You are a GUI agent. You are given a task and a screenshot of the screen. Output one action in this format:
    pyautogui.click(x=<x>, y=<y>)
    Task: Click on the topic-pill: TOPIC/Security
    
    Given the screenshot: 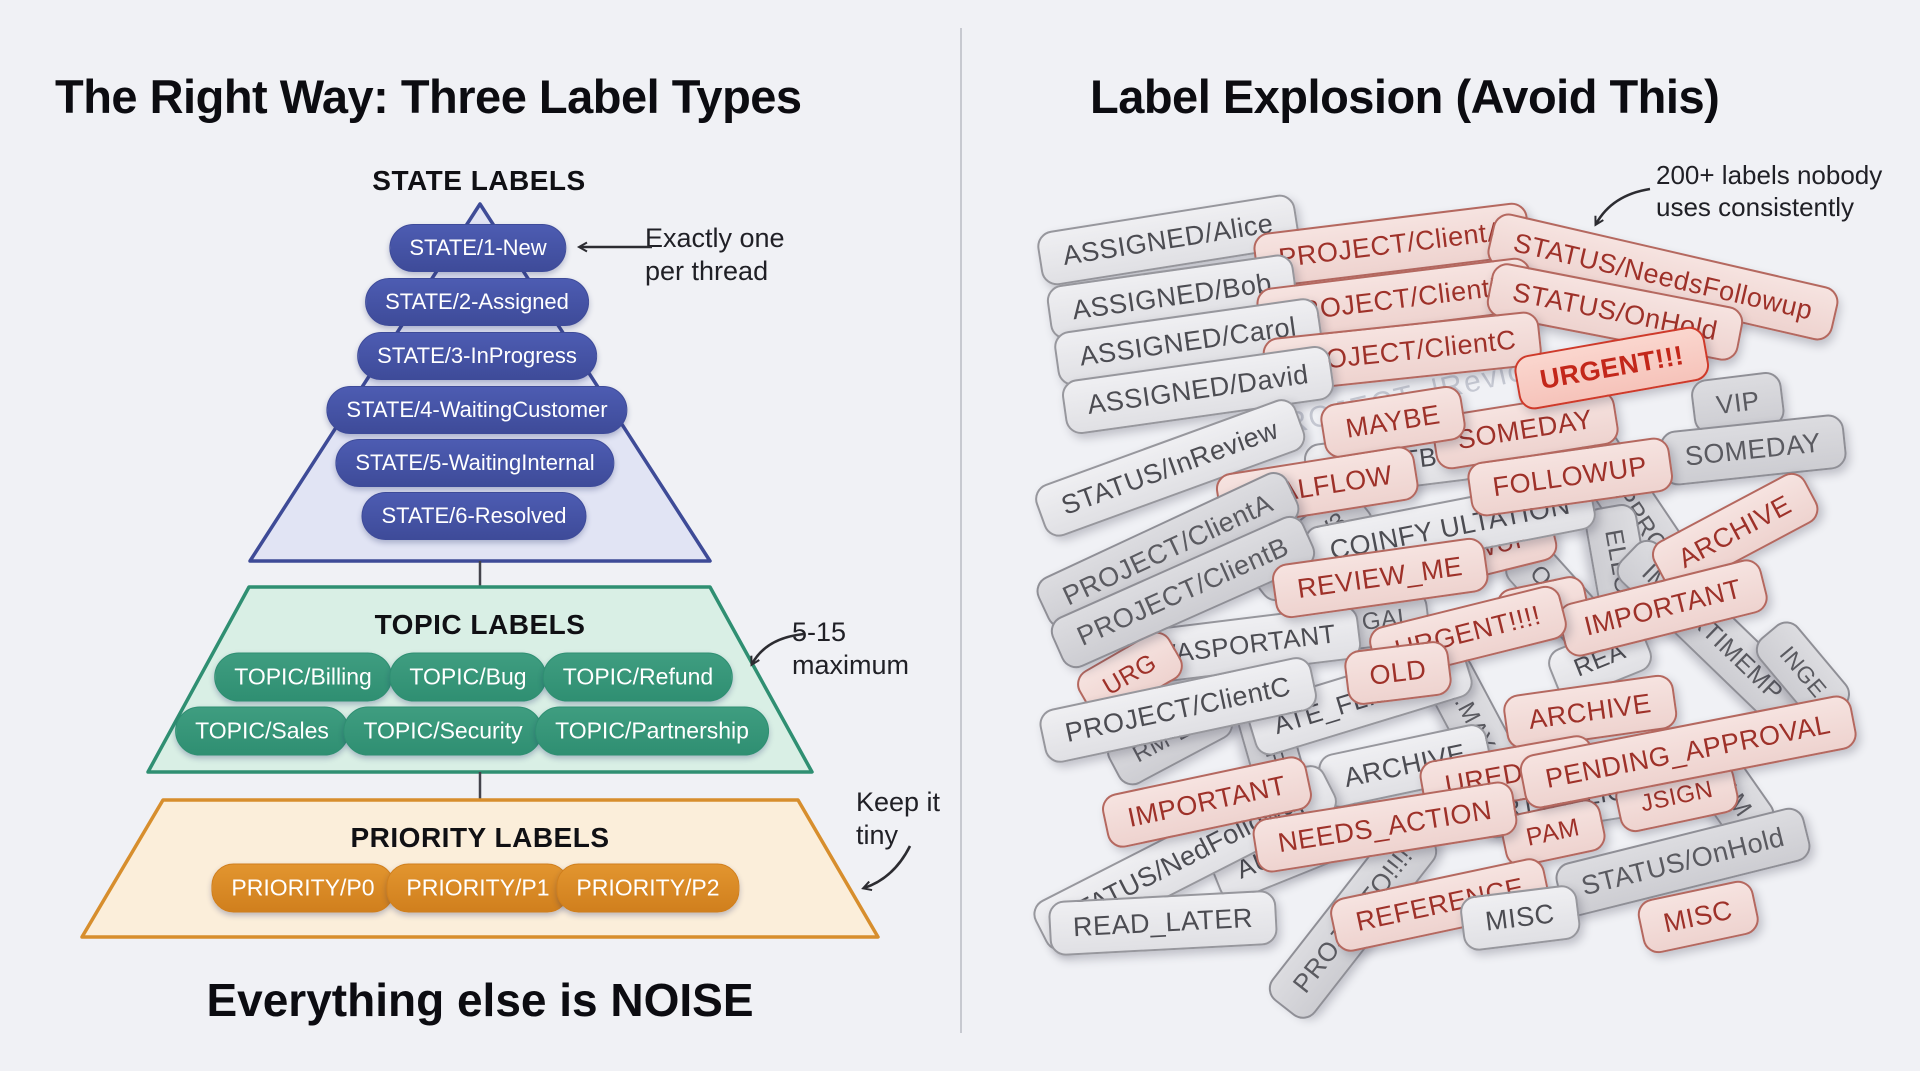 What is the action you would take?
    pyautogui.click(x=443, y=731)
    